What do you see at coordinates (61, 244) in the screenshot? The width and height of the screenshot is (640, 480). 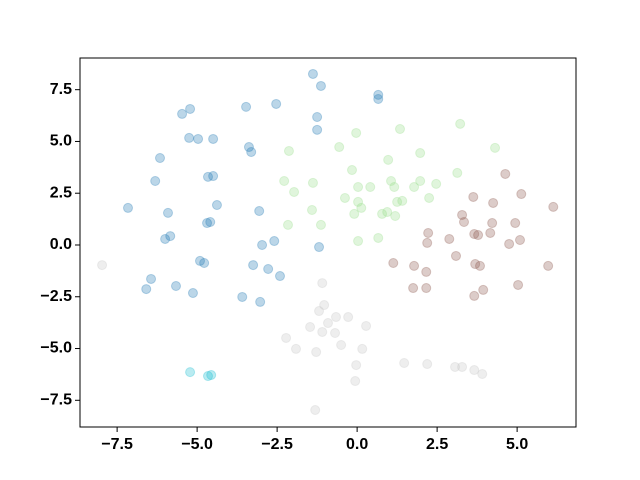 I see `y-tick-label: 0.0` at bounding box center [61, 244].